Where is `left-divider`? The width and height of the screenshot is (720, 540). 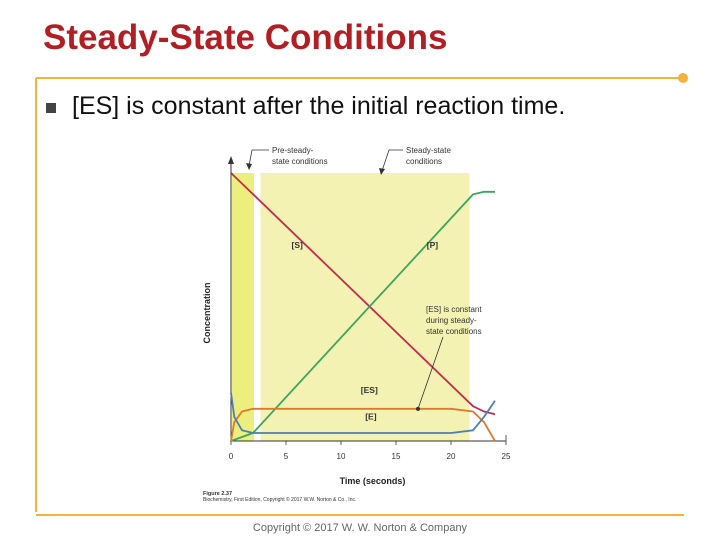 left-divider is located at coordinates (36, 295).